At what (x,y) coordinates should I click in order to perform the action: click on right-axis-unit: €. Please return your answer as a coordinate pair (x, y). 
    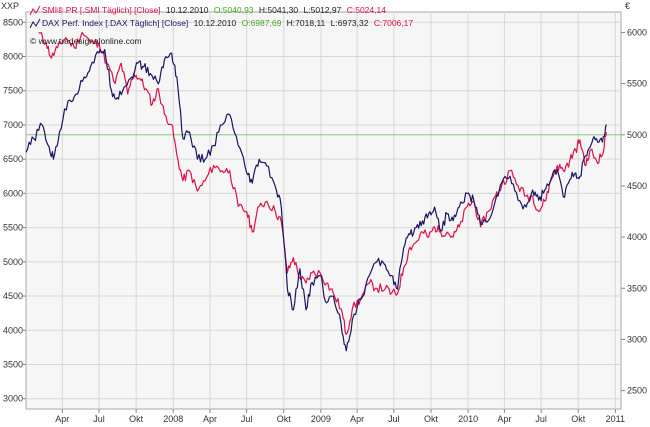
    Looking at the image, I should click on (627, 6).